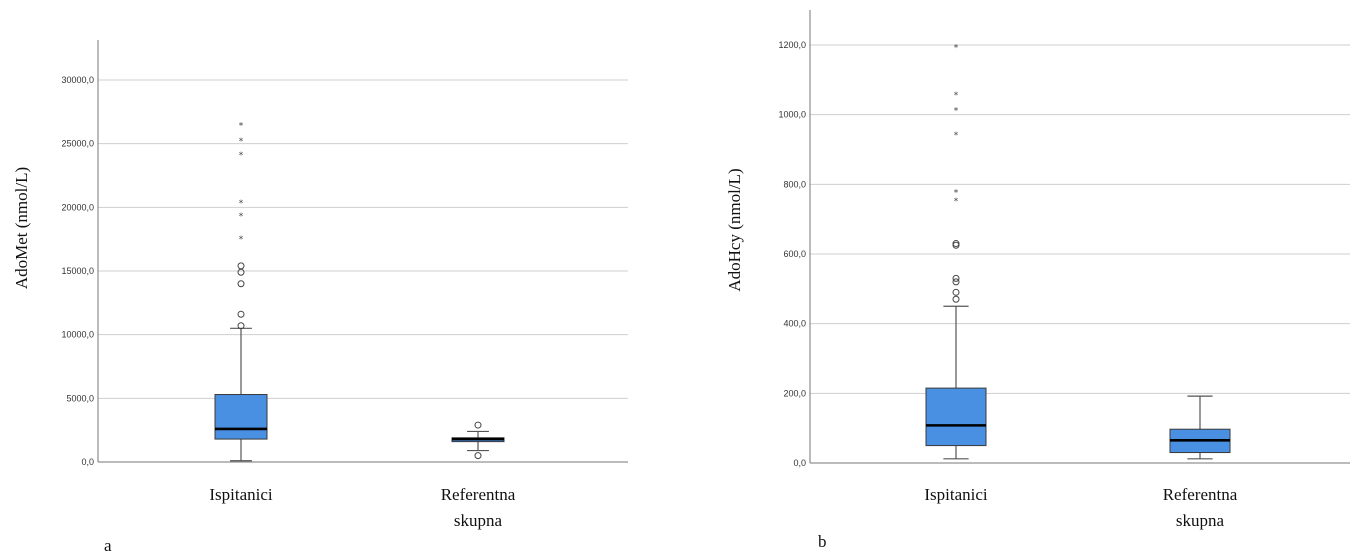  What do you see at coordinates (80, 398) in the screenshot?
I see `y-tick-label: 5000,0` at bounding box center [80, 398].